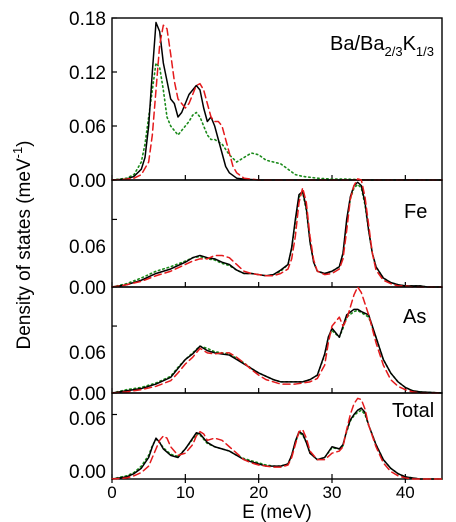 The height and width of the screenshot is (522, 456). I want to click on panel-3-ytick-1: 0.06, so click(87, 353).